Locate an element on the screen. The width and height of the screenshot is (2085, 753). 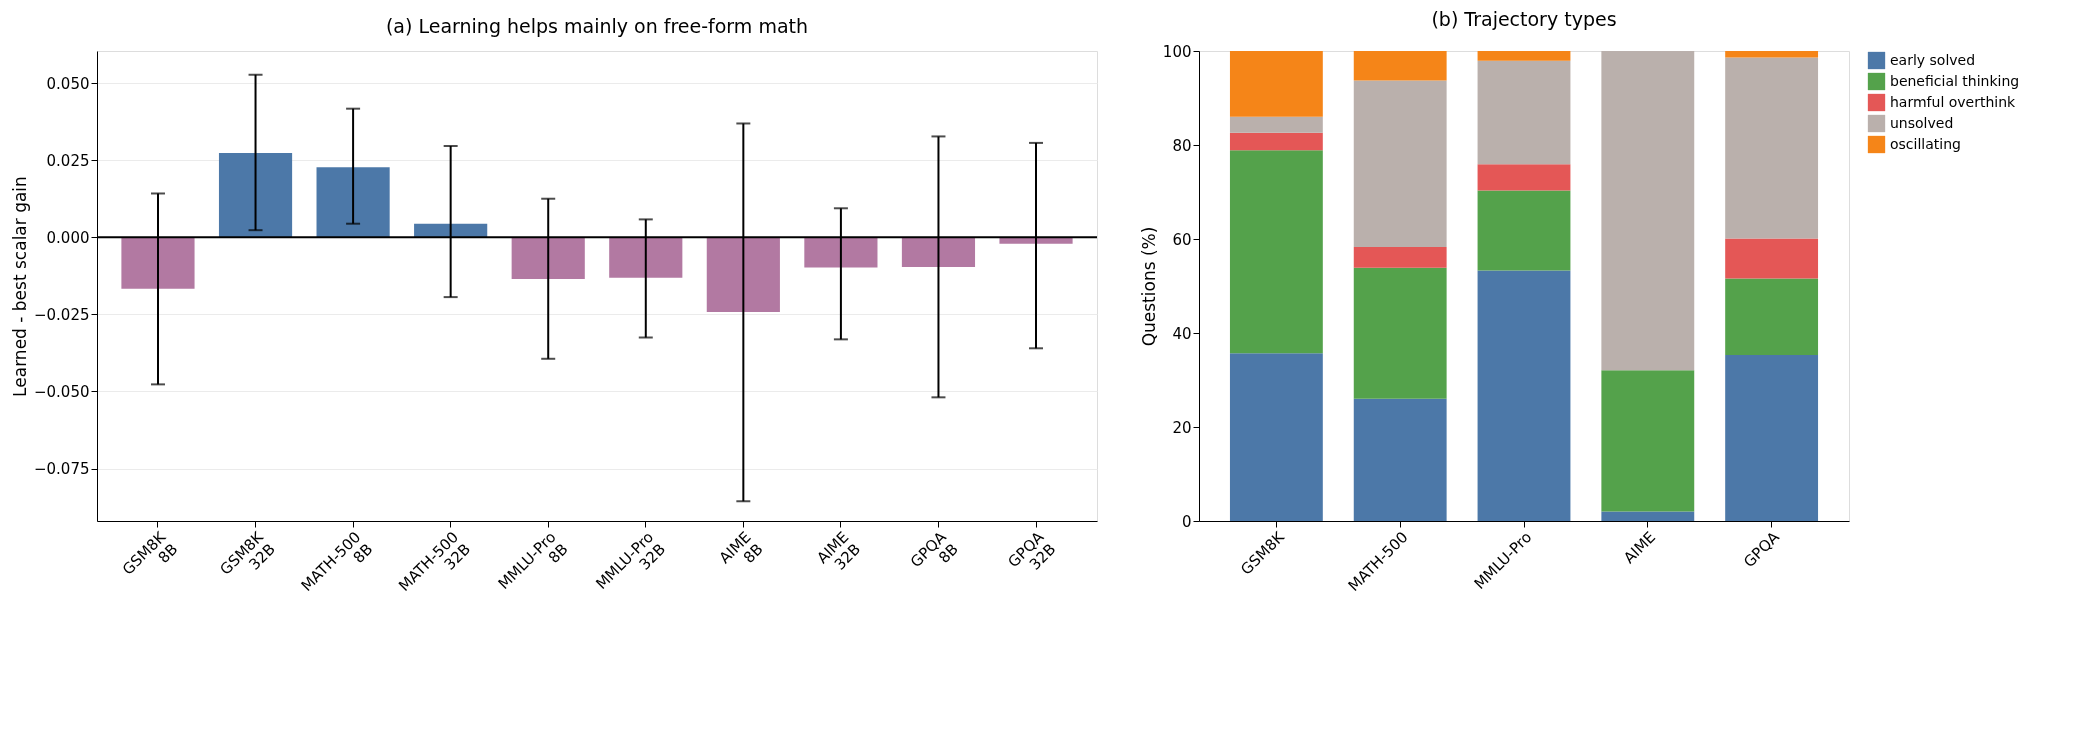
y-tick-label: 0 is located at coordinates (1186, 521).